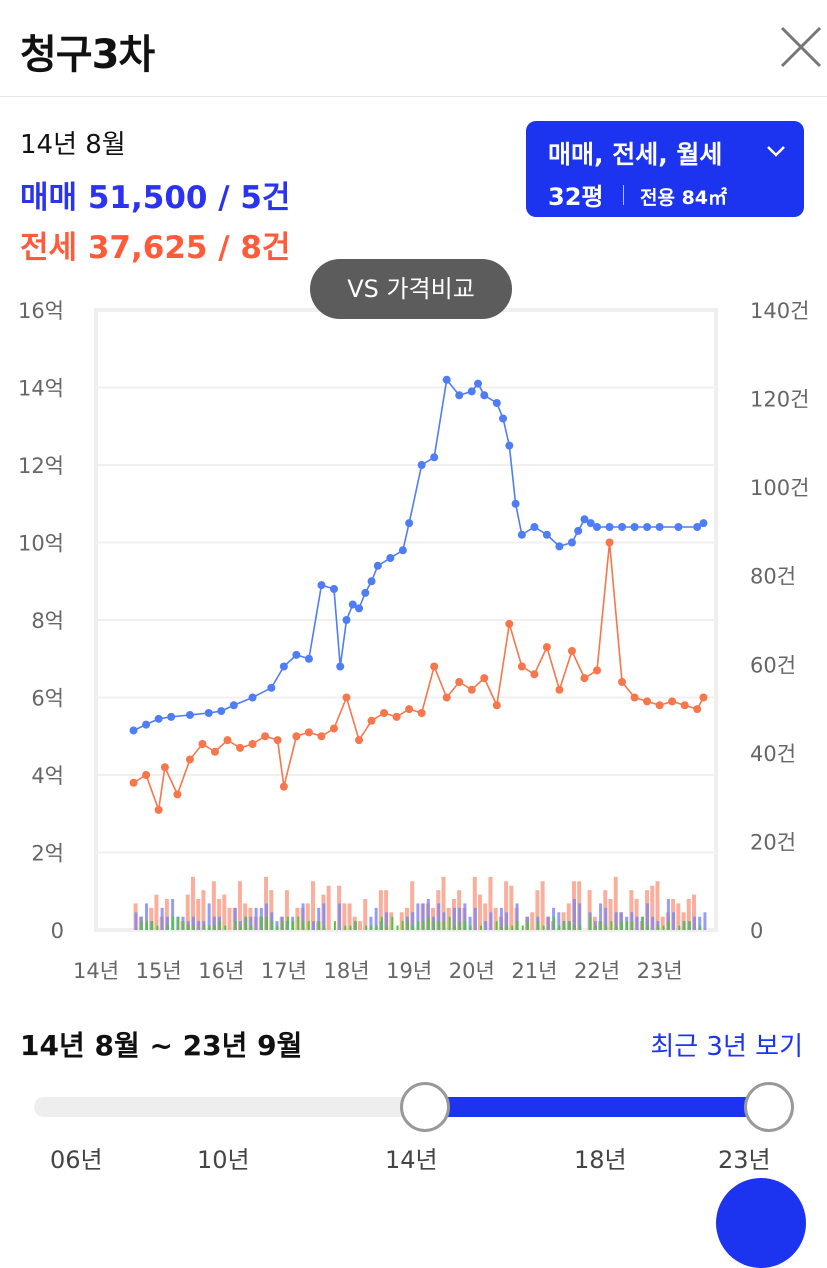 The height and width of the screenshot is (1268, 827). What do you see at coordinates (425, 1107) in the screenshot?
I see `range-start-handle` at bounding box center [425, 1107].